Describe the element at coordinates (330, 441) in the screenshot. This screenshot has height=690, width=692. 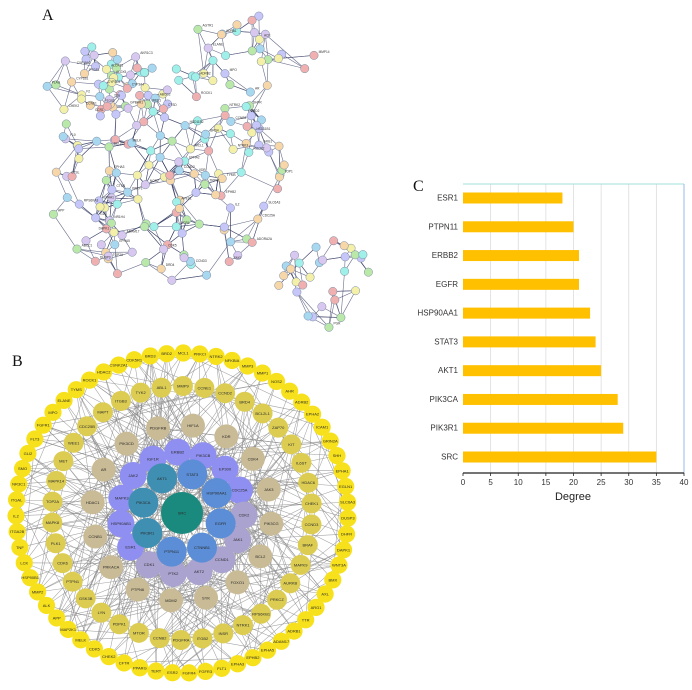
I see `network-b-node-label: GRIN2A` at that location.